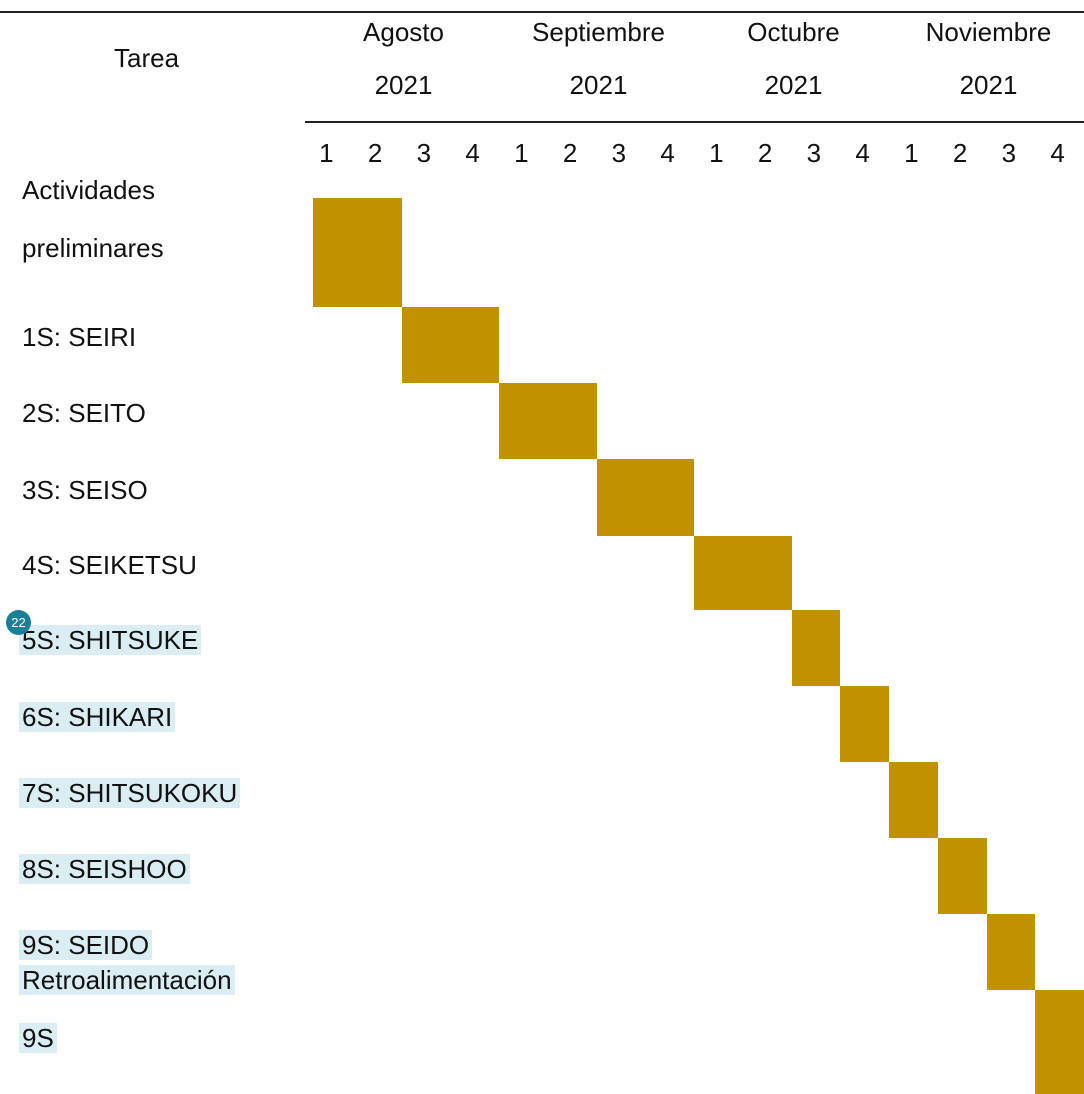  I want to click on task-label-text: 9S: SEIDO, so click(86, 945).